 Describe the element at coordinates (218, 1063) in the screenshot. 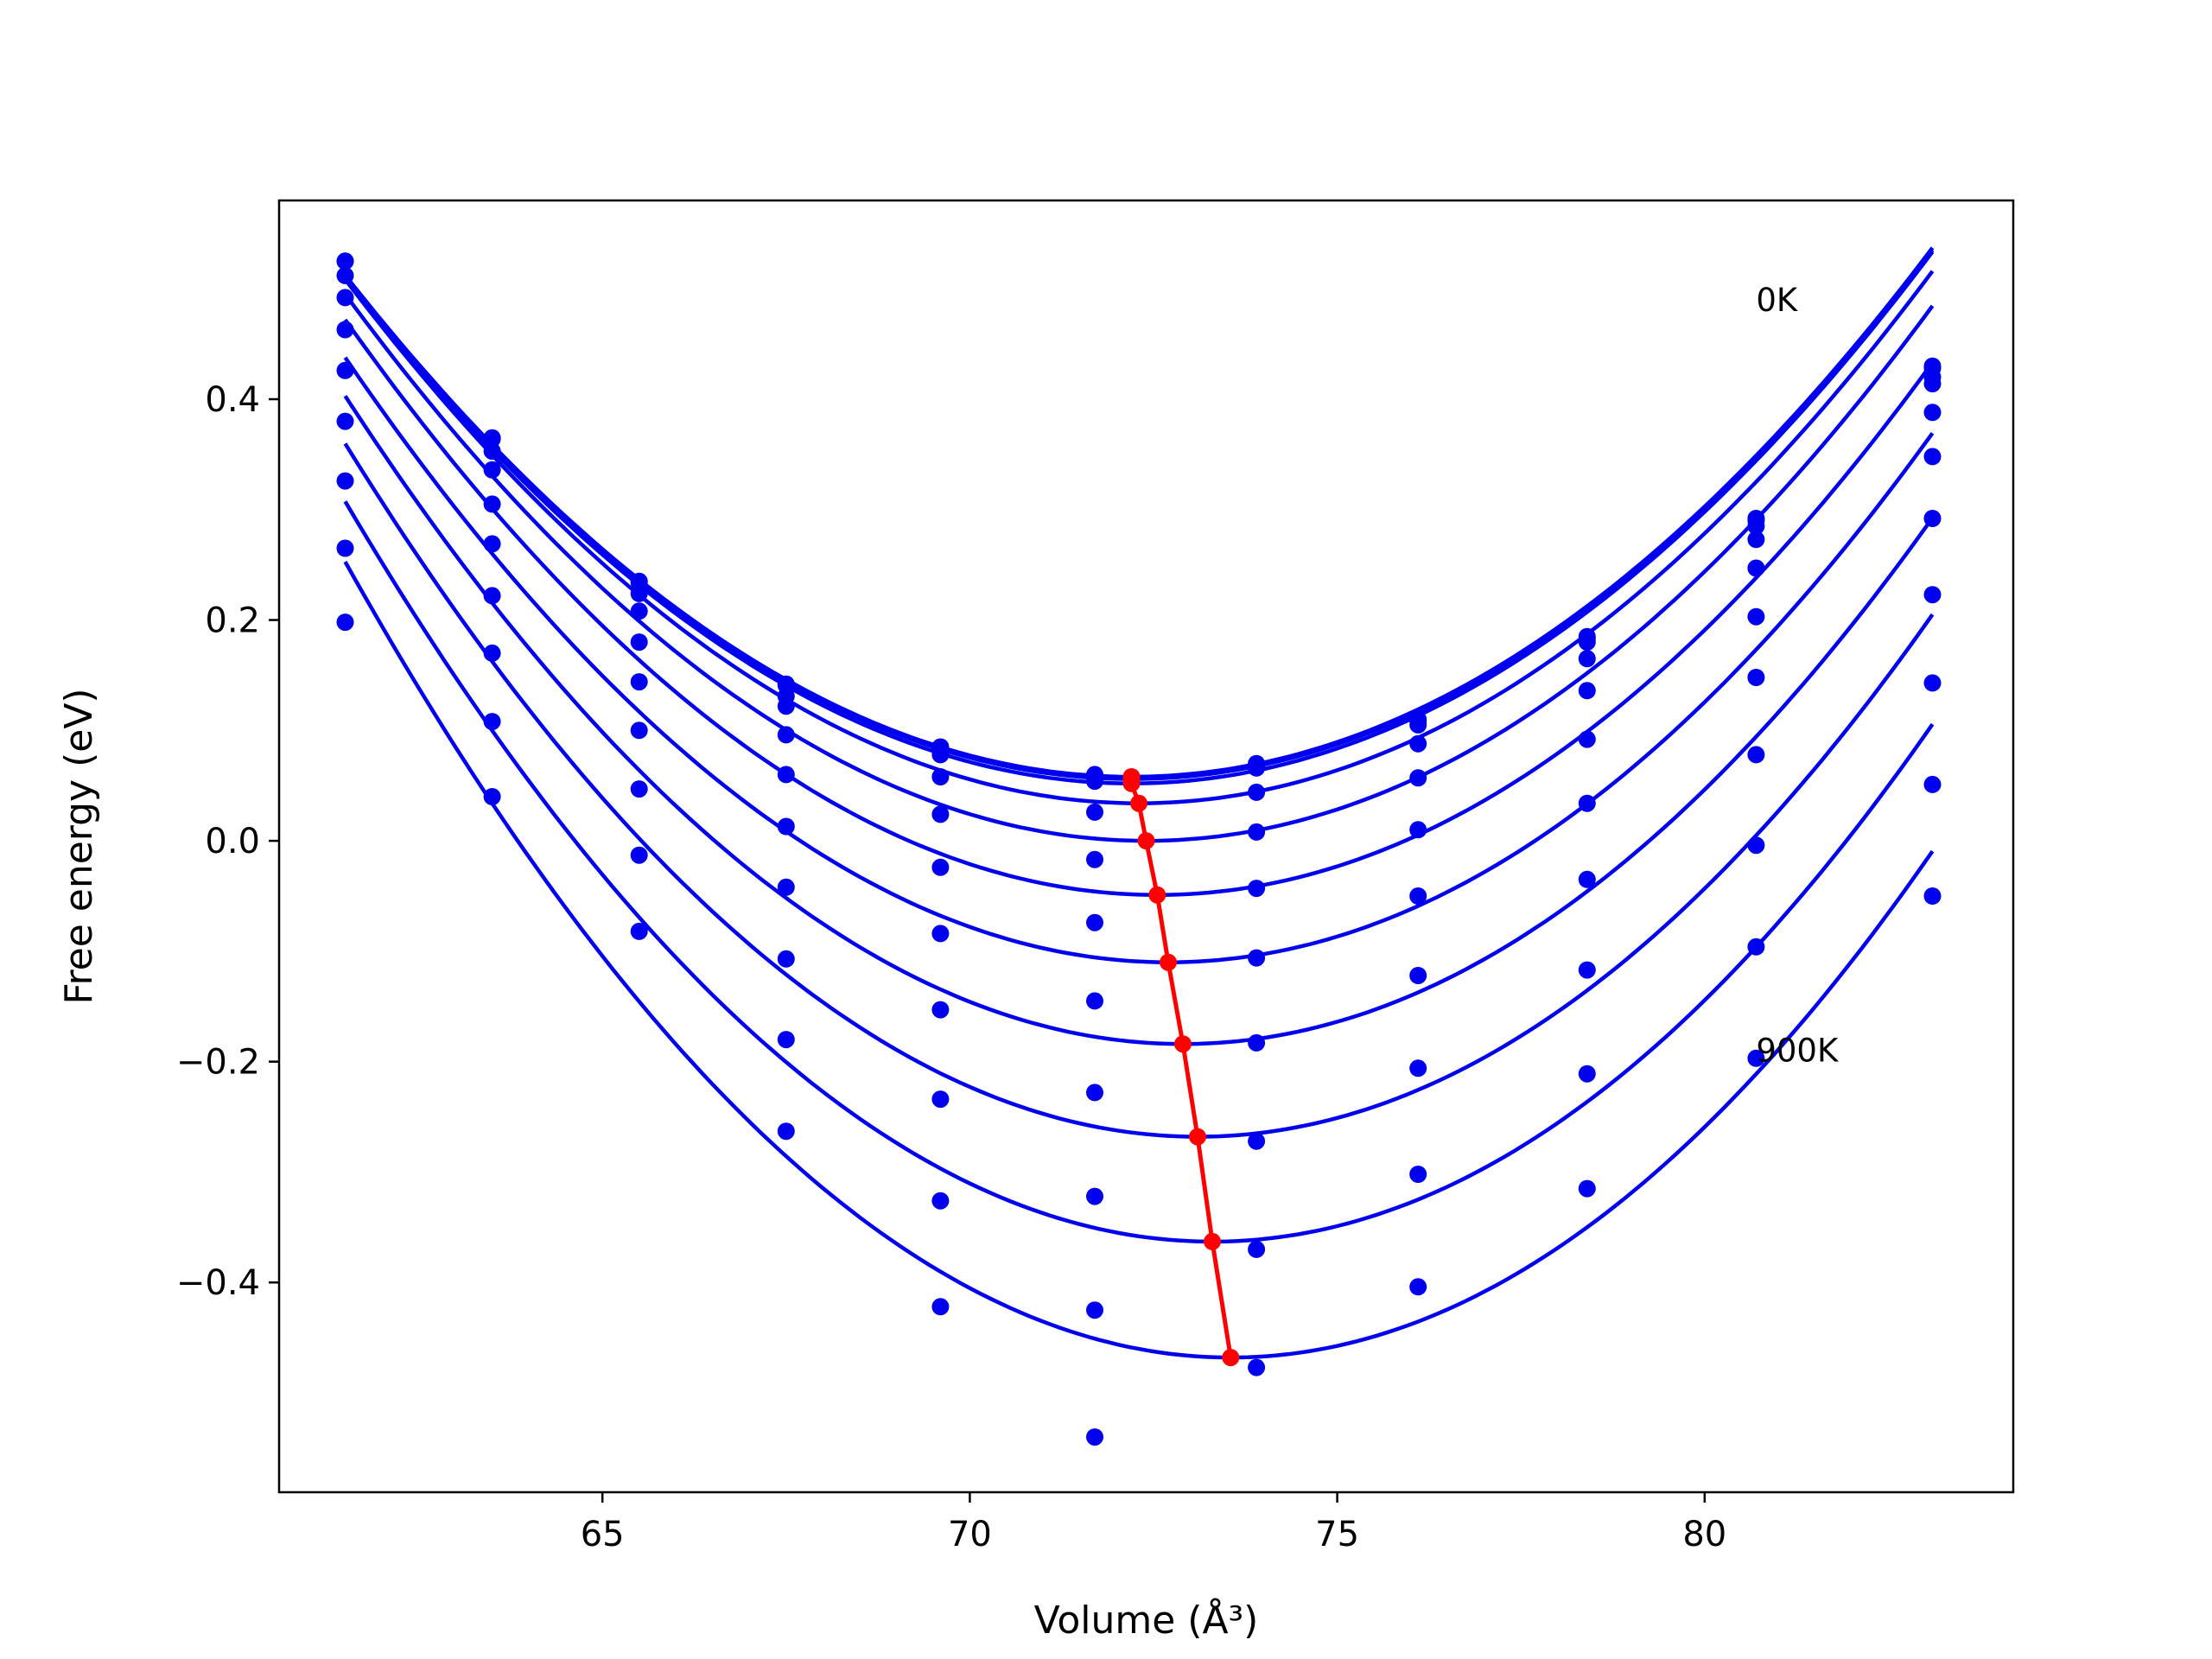

I see `y-tick-label: −0.2` at that location.